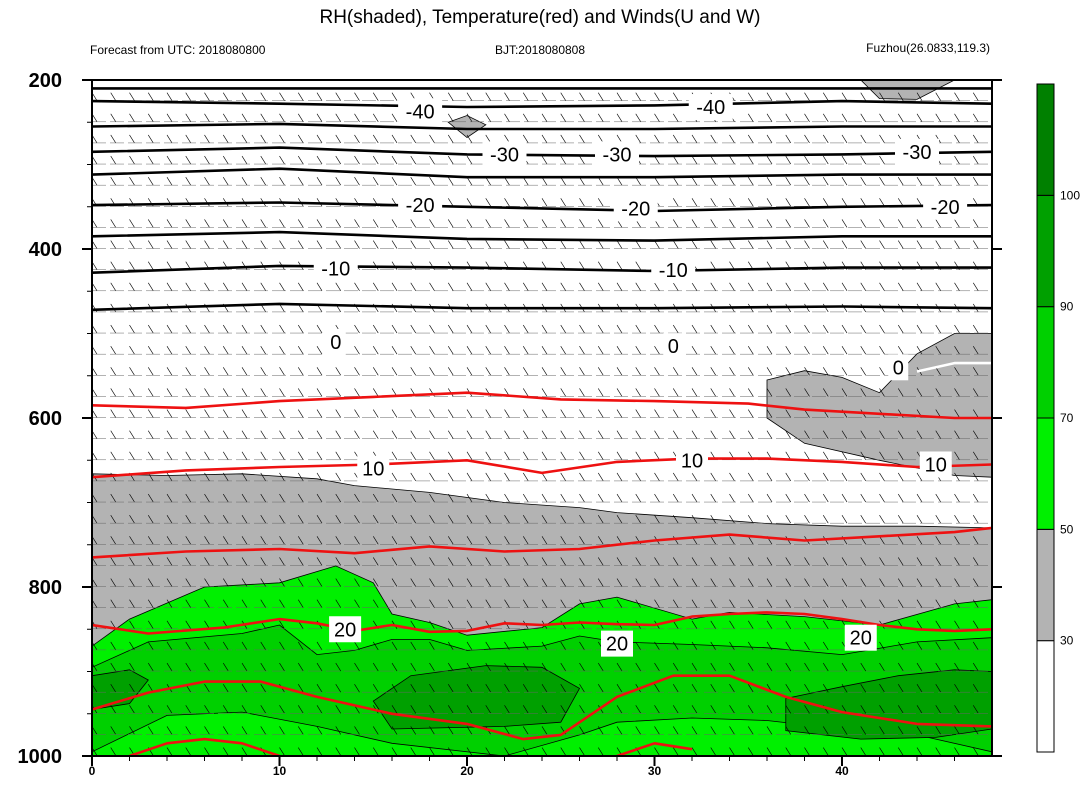 This screenshot has height=806, width=1087. Describe the element at coordinates (917, 153) in the screenshot. I see `contour-label-4: -30` at that location.